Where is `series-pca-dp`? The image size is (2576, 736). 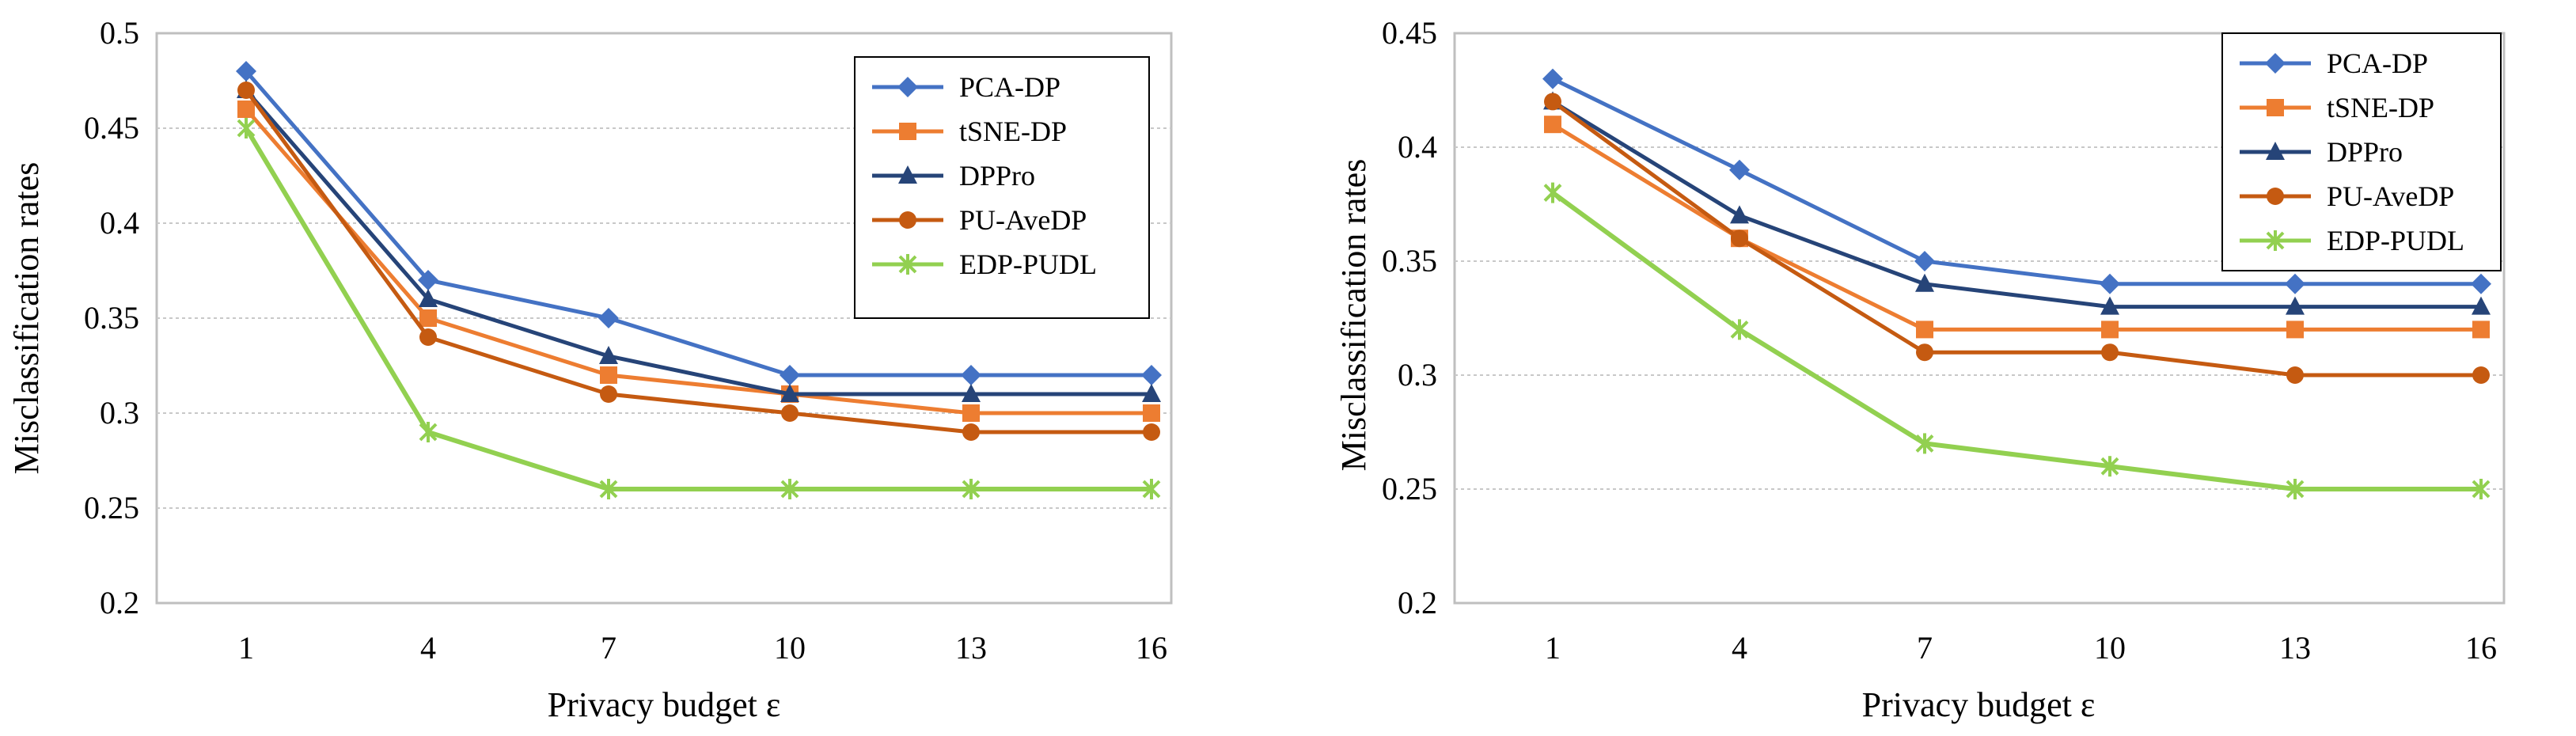
series-pca-dp is located at coordinates (2016, 181).